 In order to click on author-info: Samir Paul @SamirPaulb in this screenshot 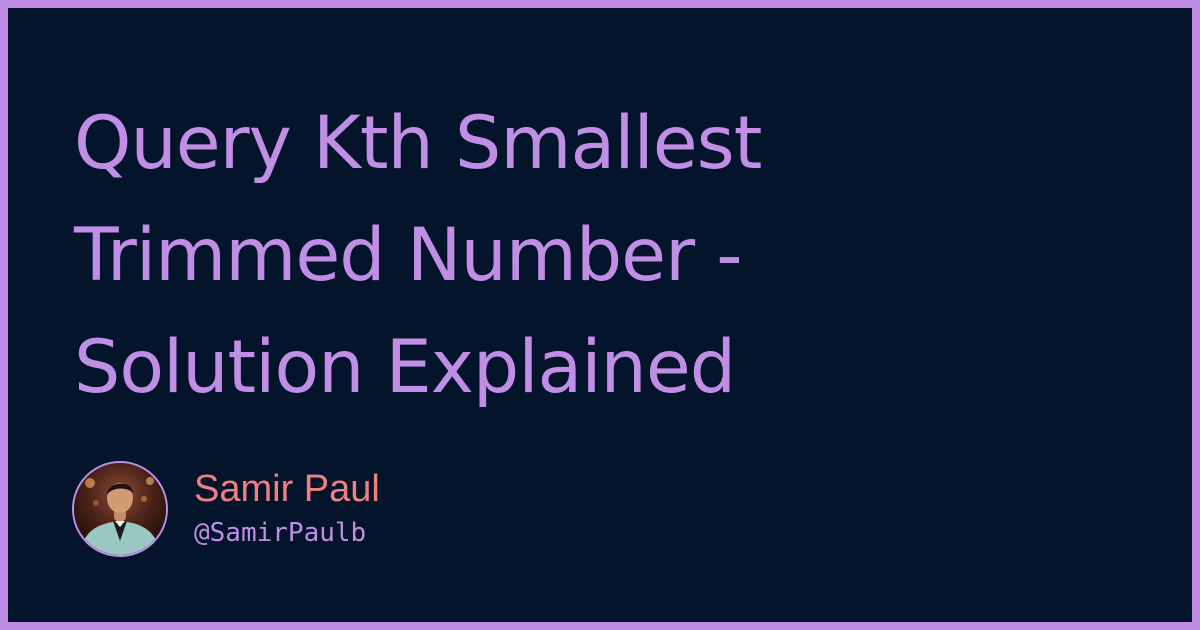, I will do `click(287, 509)`.